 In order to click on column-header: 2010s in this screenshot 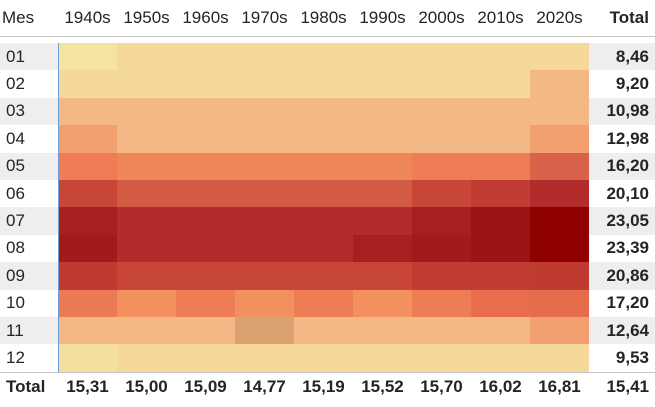, I will do `click(500, 18)`.